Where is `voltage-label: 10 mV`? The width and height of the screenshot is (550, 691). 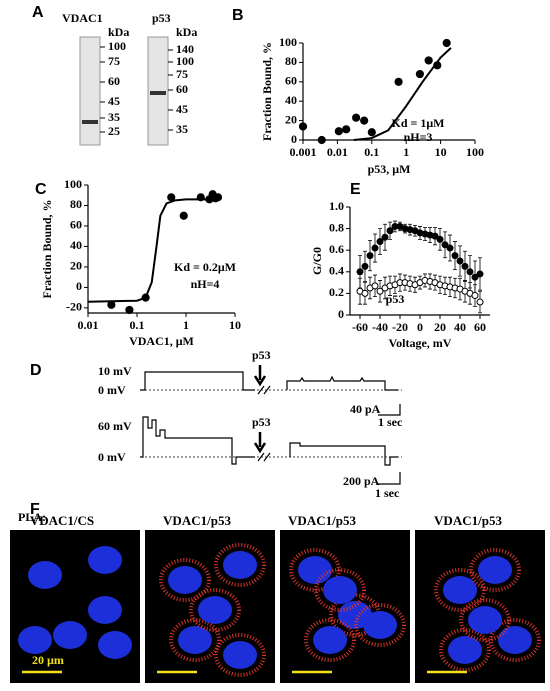
voltage-label: 10 mV is located at coordinates (115, 371).